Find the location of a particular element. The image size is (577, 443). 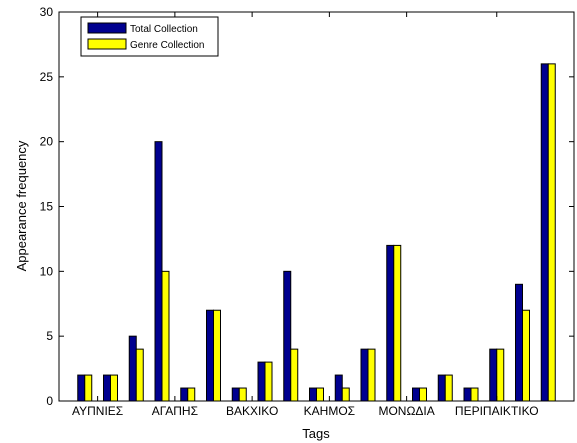

y-tick-label: 25 is located at coordinates (47, 77).